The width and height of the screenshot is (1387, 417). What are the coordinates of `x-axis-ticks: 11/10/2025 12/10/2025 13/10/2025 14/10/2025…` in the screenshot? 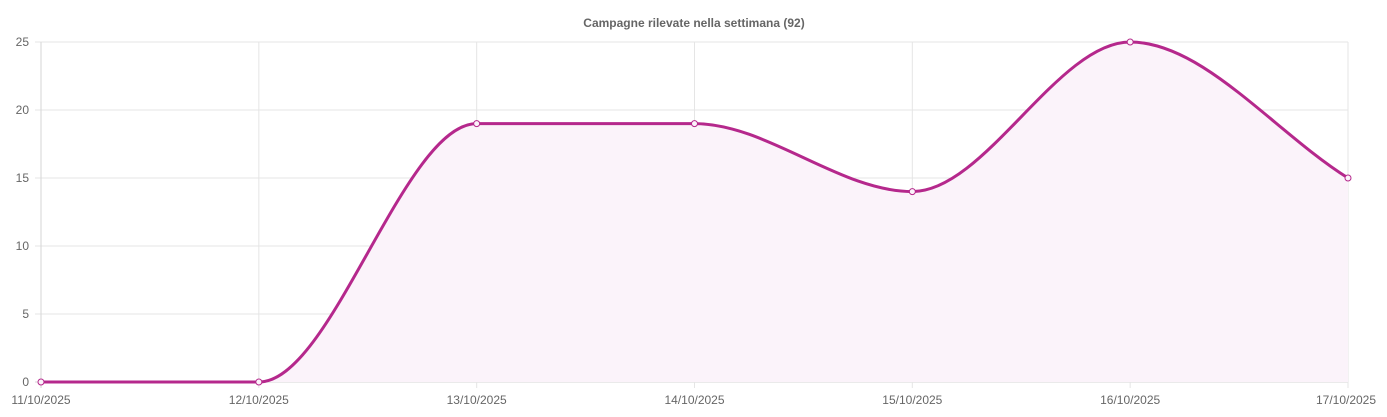 It's located at (693, 400).